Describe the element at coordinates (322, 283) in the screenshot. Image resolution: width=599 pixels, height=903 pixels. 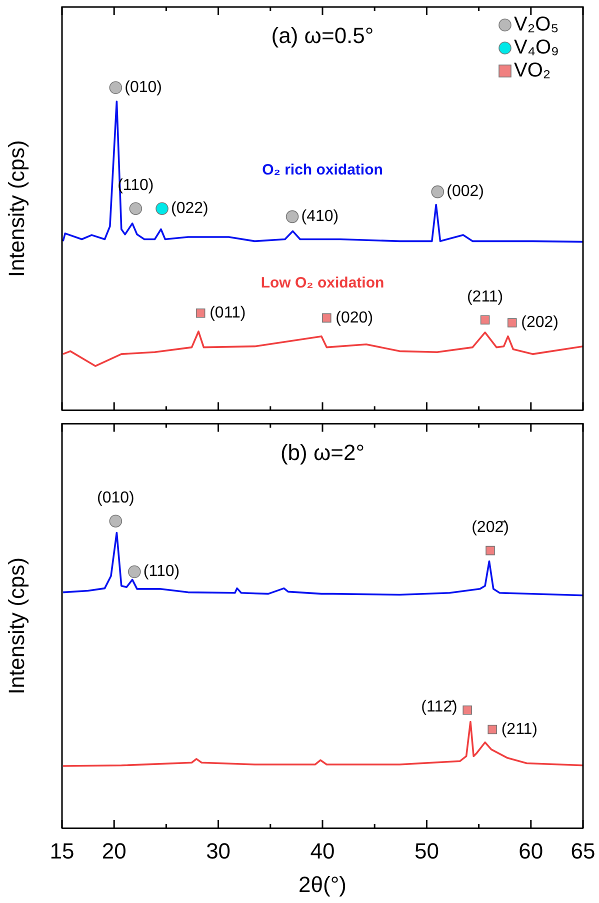
I see `text: Low O₂ oxidation` at that location.